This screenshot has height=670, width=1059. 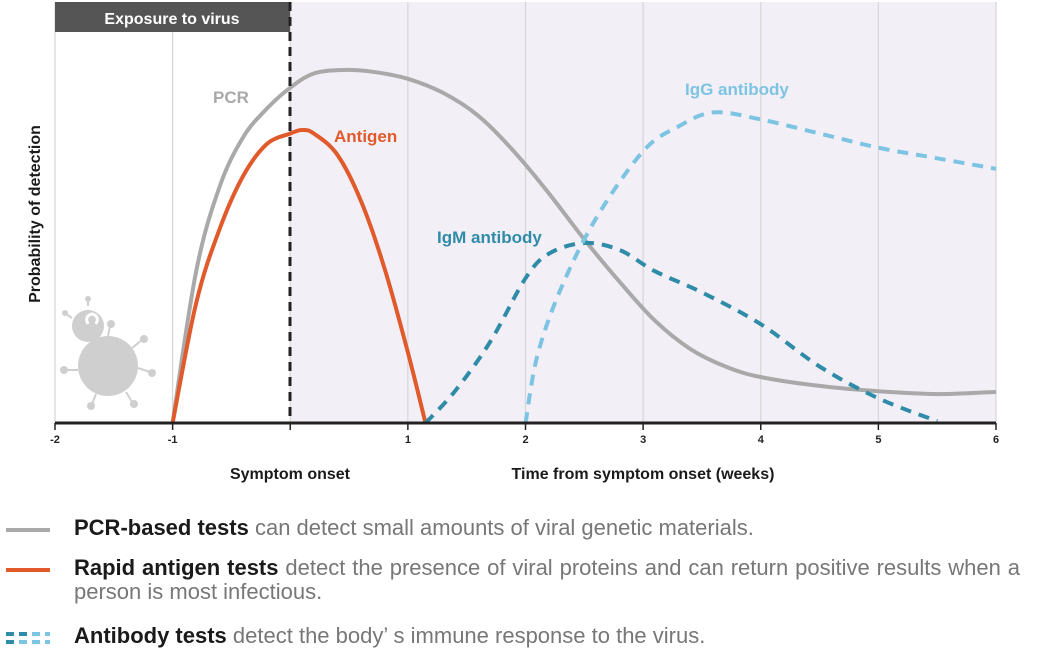 I want to click on exposure-band, so click(x=172, y=17).